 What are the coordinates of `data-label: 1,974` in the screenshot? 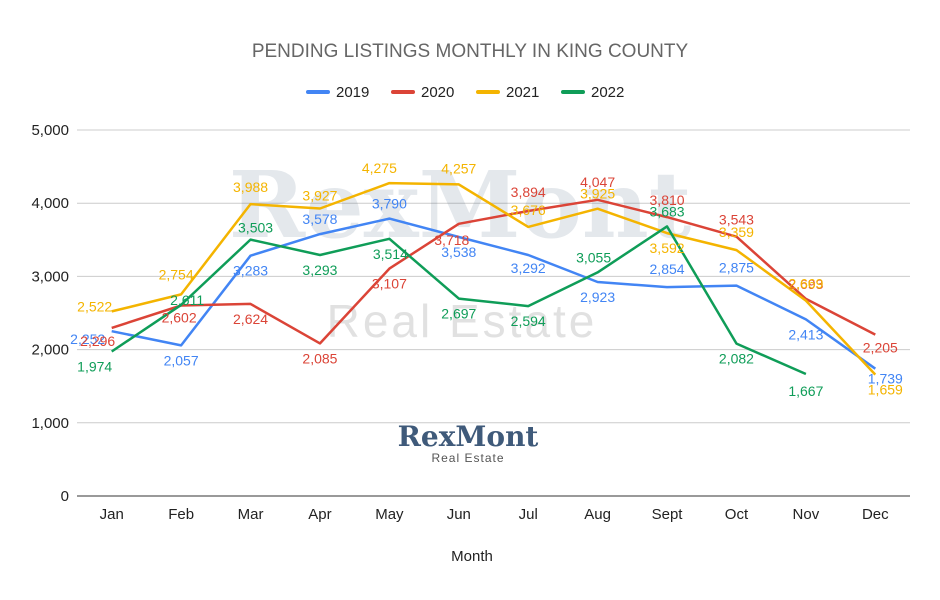 It's located at (94, 367).